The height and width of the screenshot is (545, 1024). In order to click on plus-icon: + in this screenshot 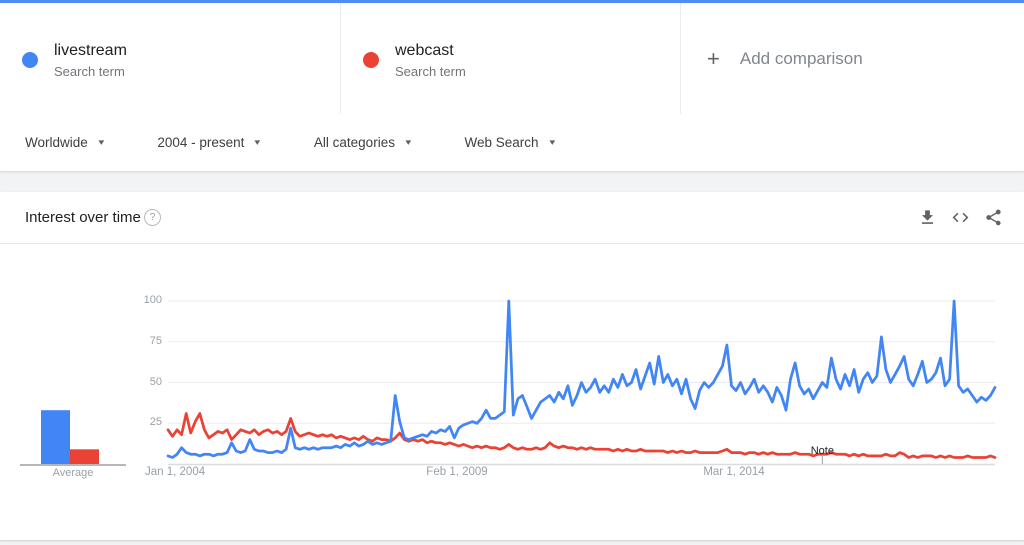, I will do `click(713, 58)`.